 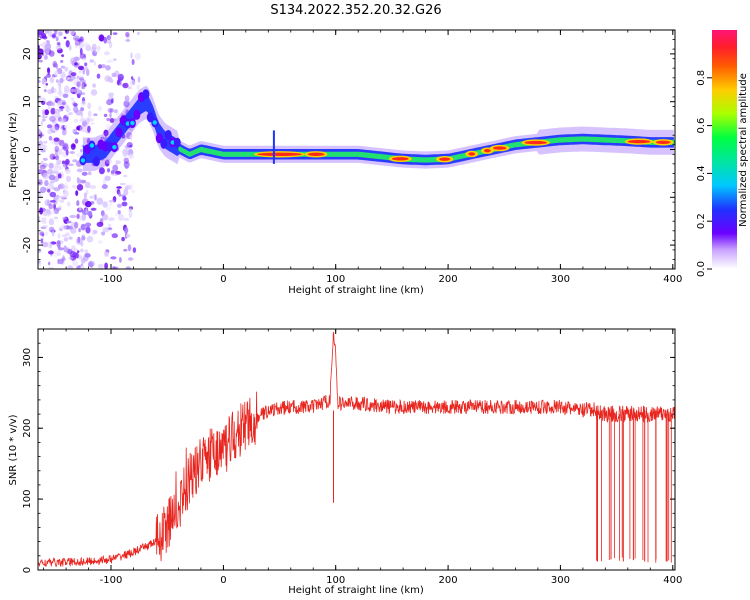 What do you see at coordinates (92, 145) in the screenshot?
I see `ridge-hotspot` at bounding box center [92, 145].